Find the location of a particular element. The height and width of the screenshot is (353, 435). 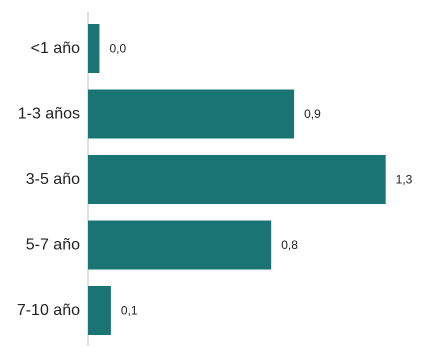

category-labels-group: <1 año 1-3 años 3-5 año 5-7 año 7-10 año is located at coordinates (48, 179).